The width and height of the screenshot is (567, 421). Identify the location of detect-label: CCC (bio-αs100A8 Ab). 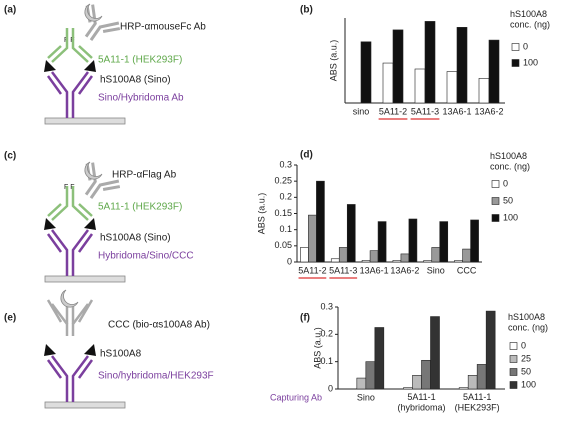
(159, 325).